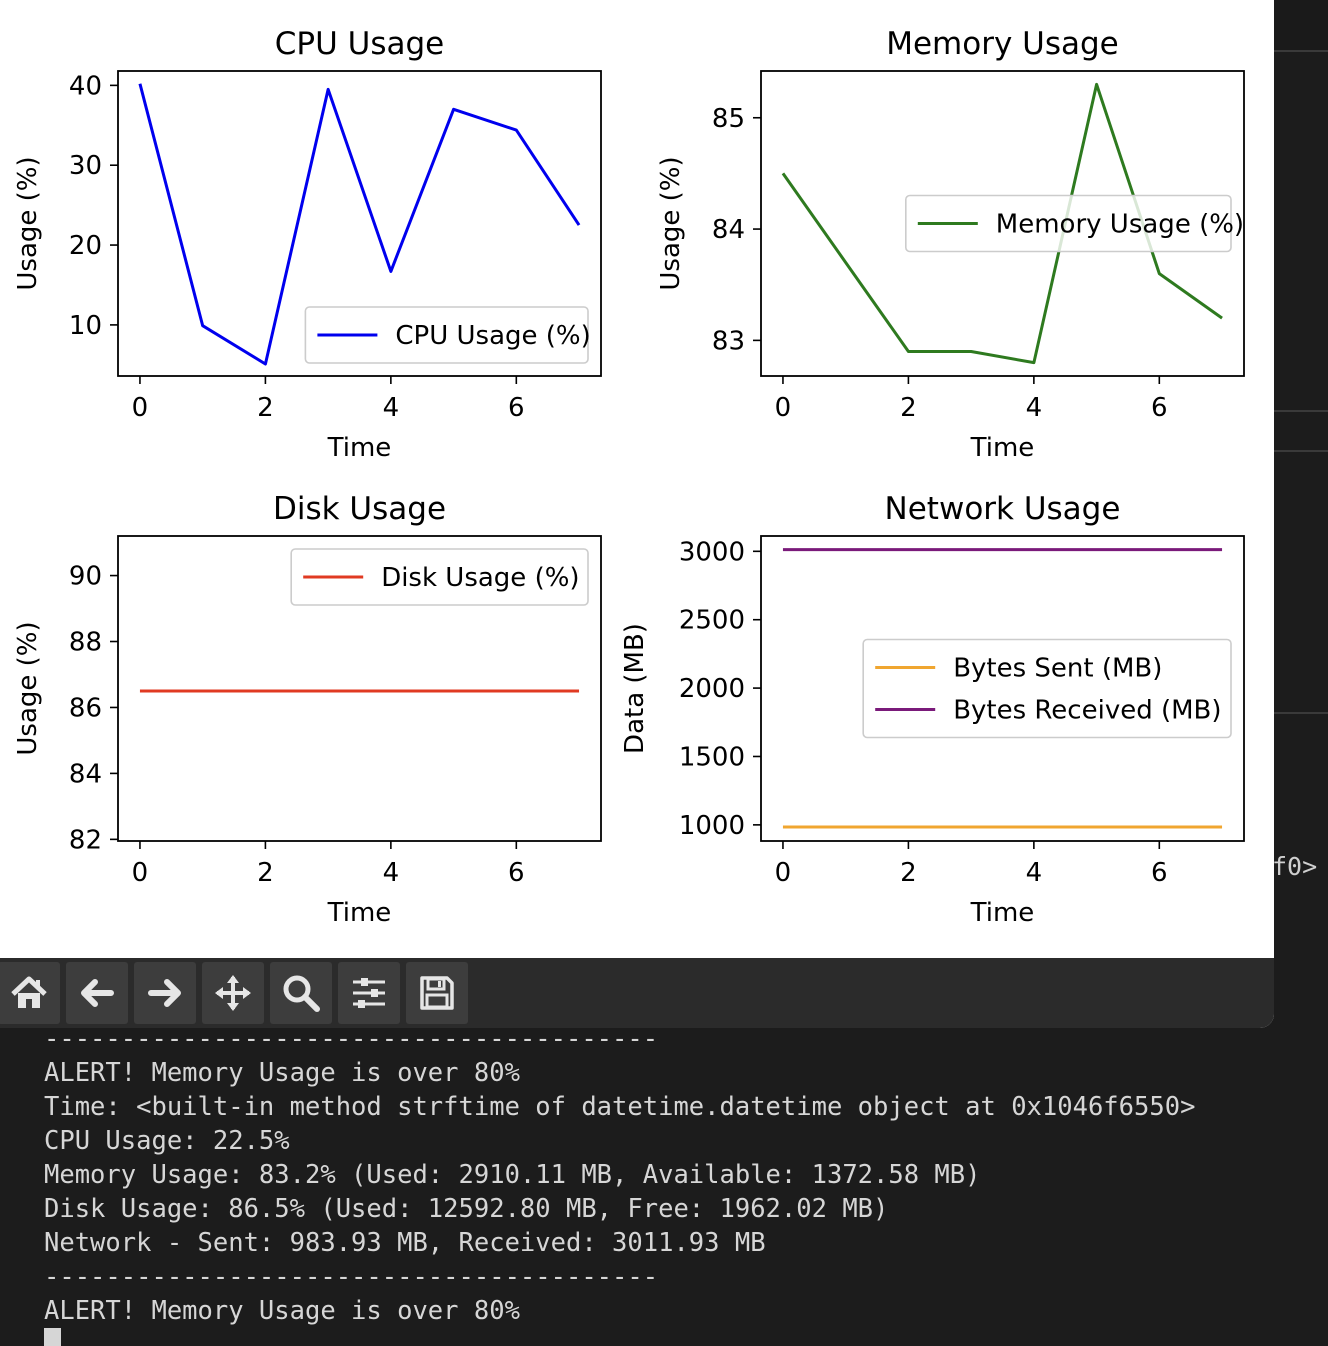 The image size is (1328, 1346). I want to click on terminal-line: CPU Usage: 22.5%, so click(167, 1141).